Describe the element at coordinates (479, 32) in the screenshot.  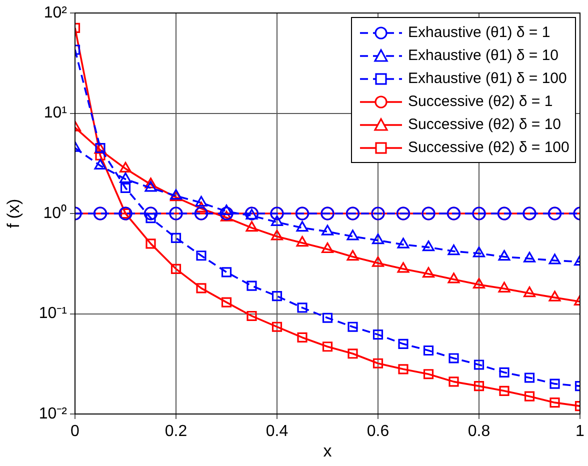
I see `legend-label: Exhaustive (θ1) δ = 1` at that location.